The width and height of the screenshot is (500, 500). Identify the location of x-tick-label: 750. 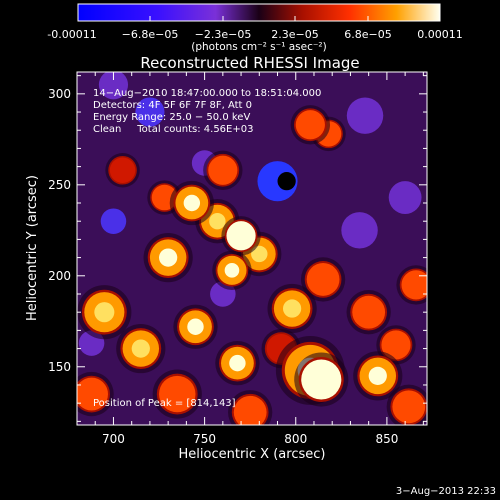
(204, 439).